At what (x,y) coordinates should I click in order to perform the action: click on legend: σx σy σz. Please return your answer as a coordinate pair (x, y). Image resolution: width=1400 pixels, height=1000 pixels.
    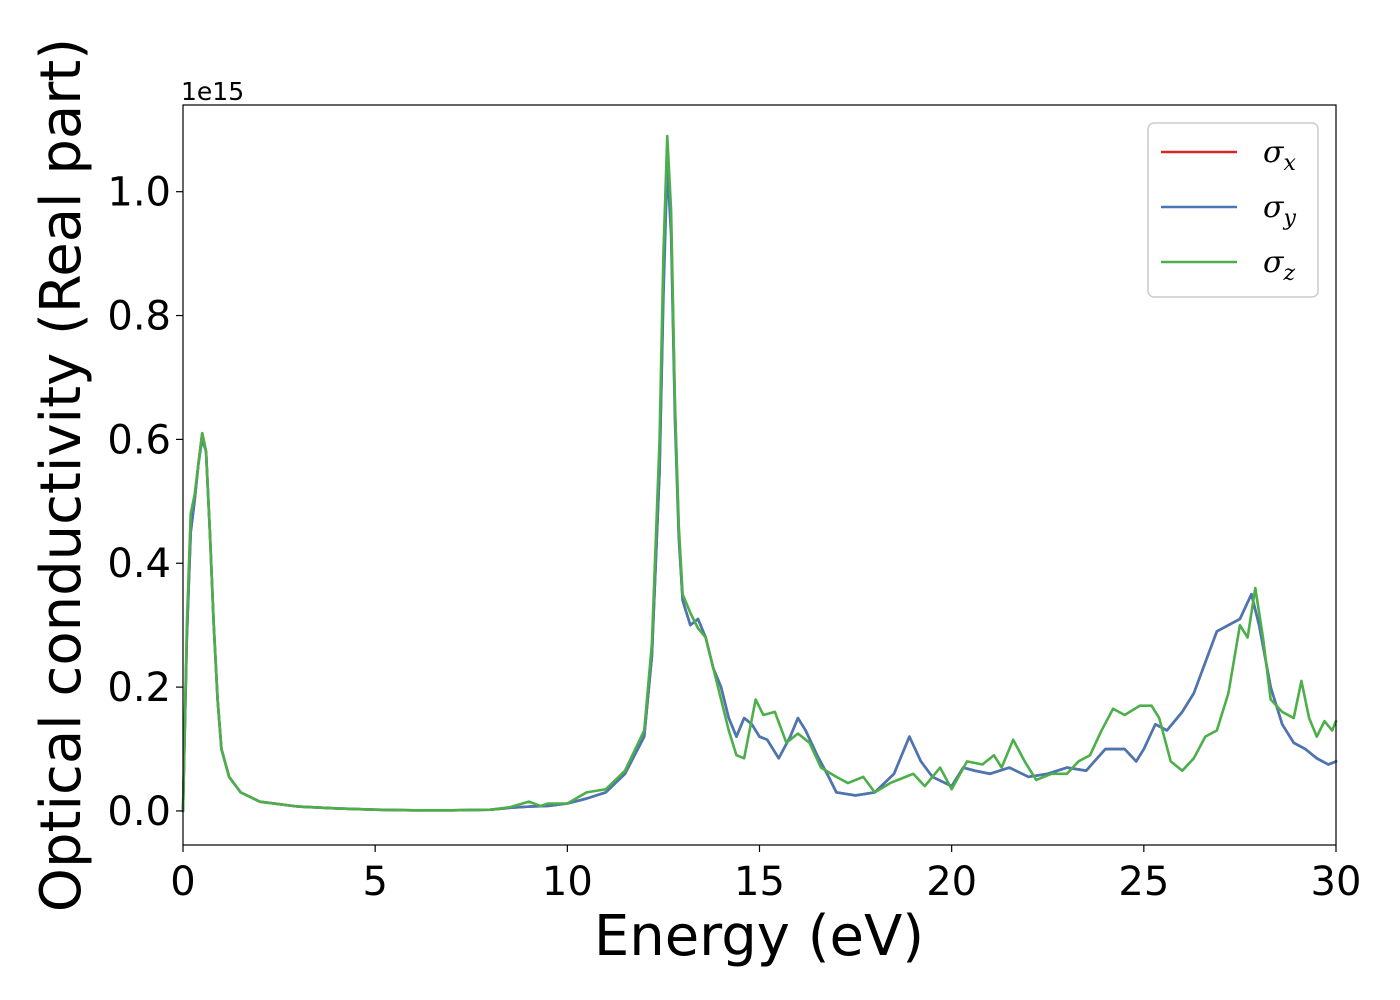
    Looking at the image, I should click on (1233, 210).